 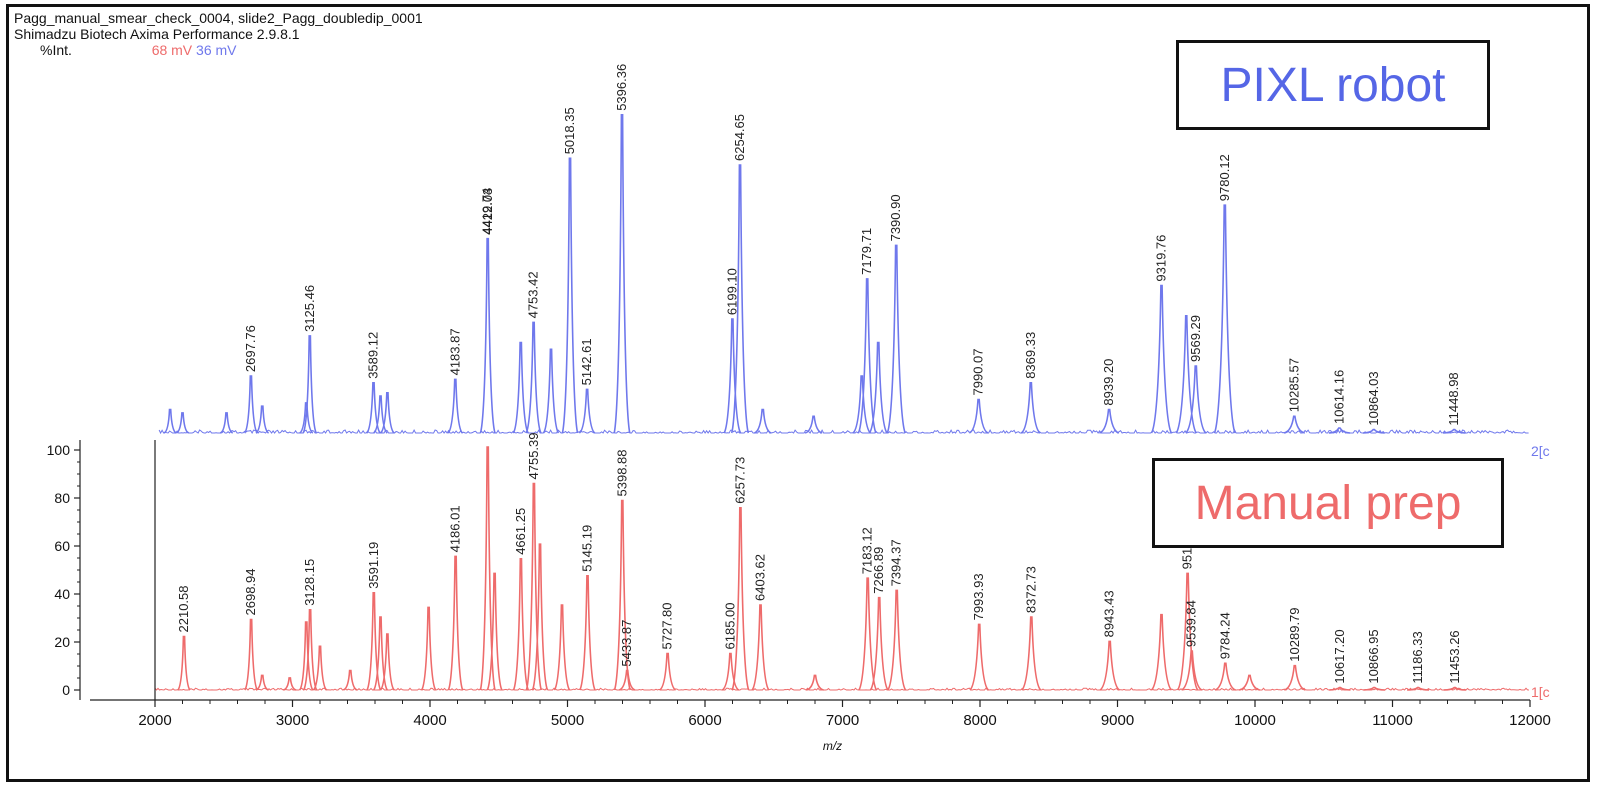 I want to click on blue-peak-label: 10614.16, so click(x=1338, y=397).